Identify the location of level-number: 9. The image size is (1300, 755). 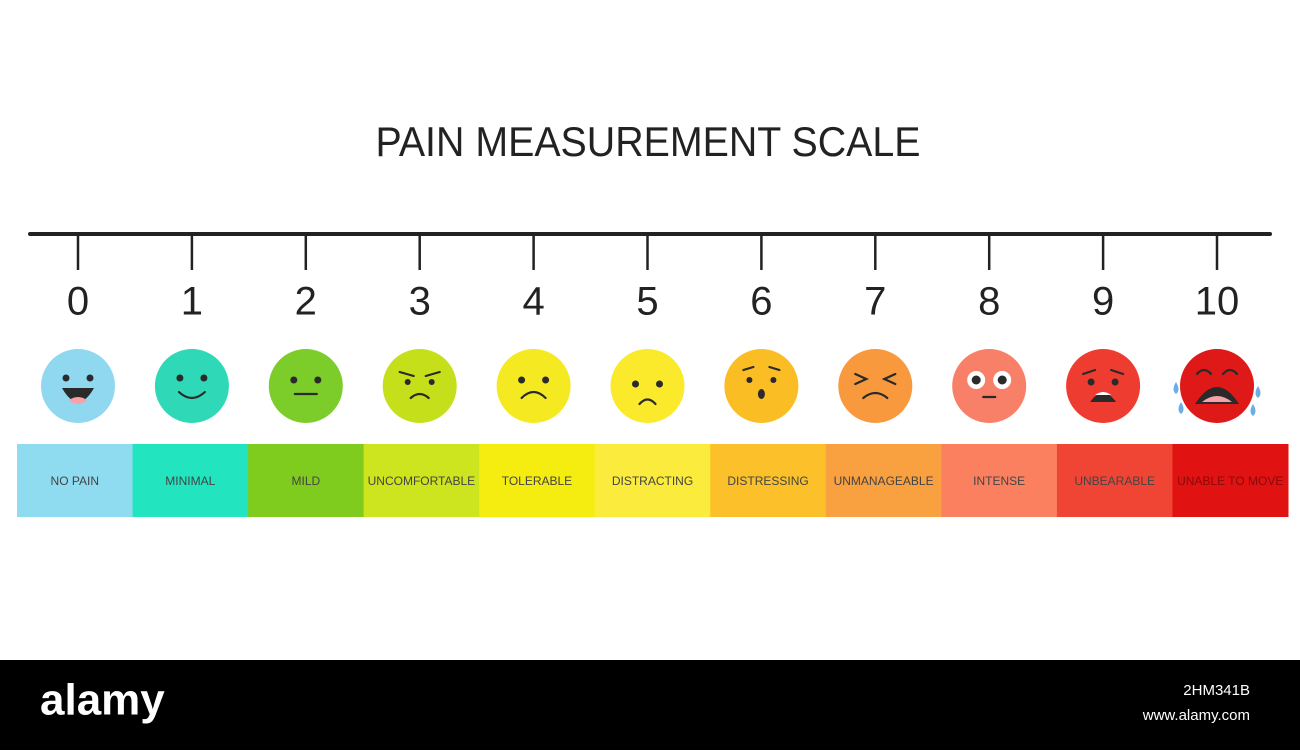
(1103, 302).